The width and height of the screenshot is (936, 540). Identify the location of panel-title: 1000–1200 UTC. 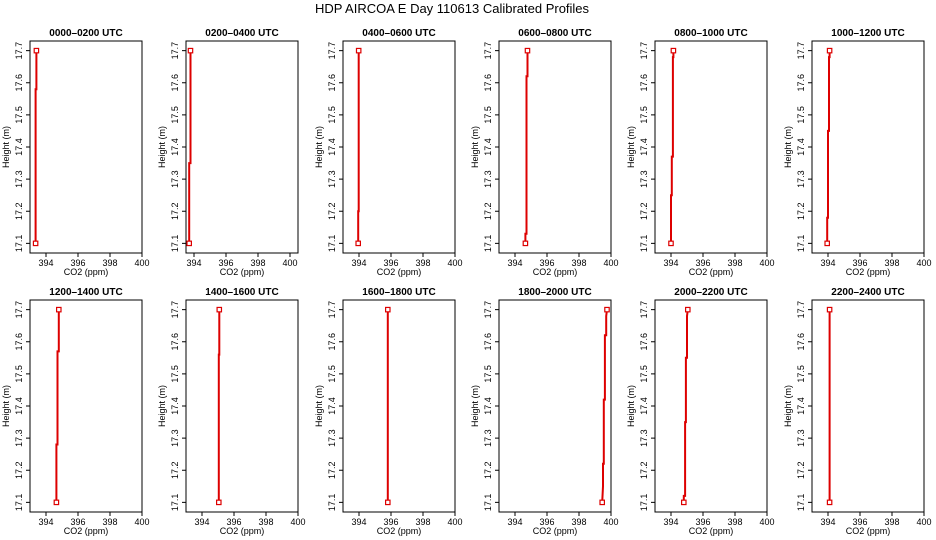
(867, 33).